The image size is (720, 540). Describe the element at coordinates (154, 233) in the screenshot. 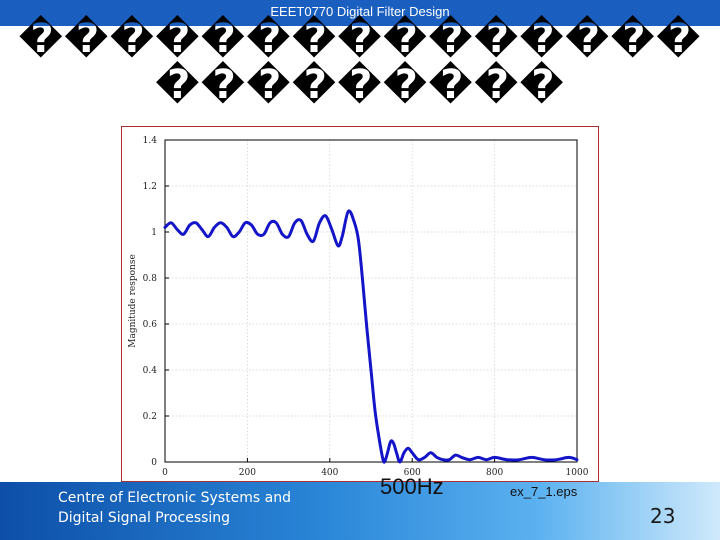

I see `y-tick-label: 1` at that location.